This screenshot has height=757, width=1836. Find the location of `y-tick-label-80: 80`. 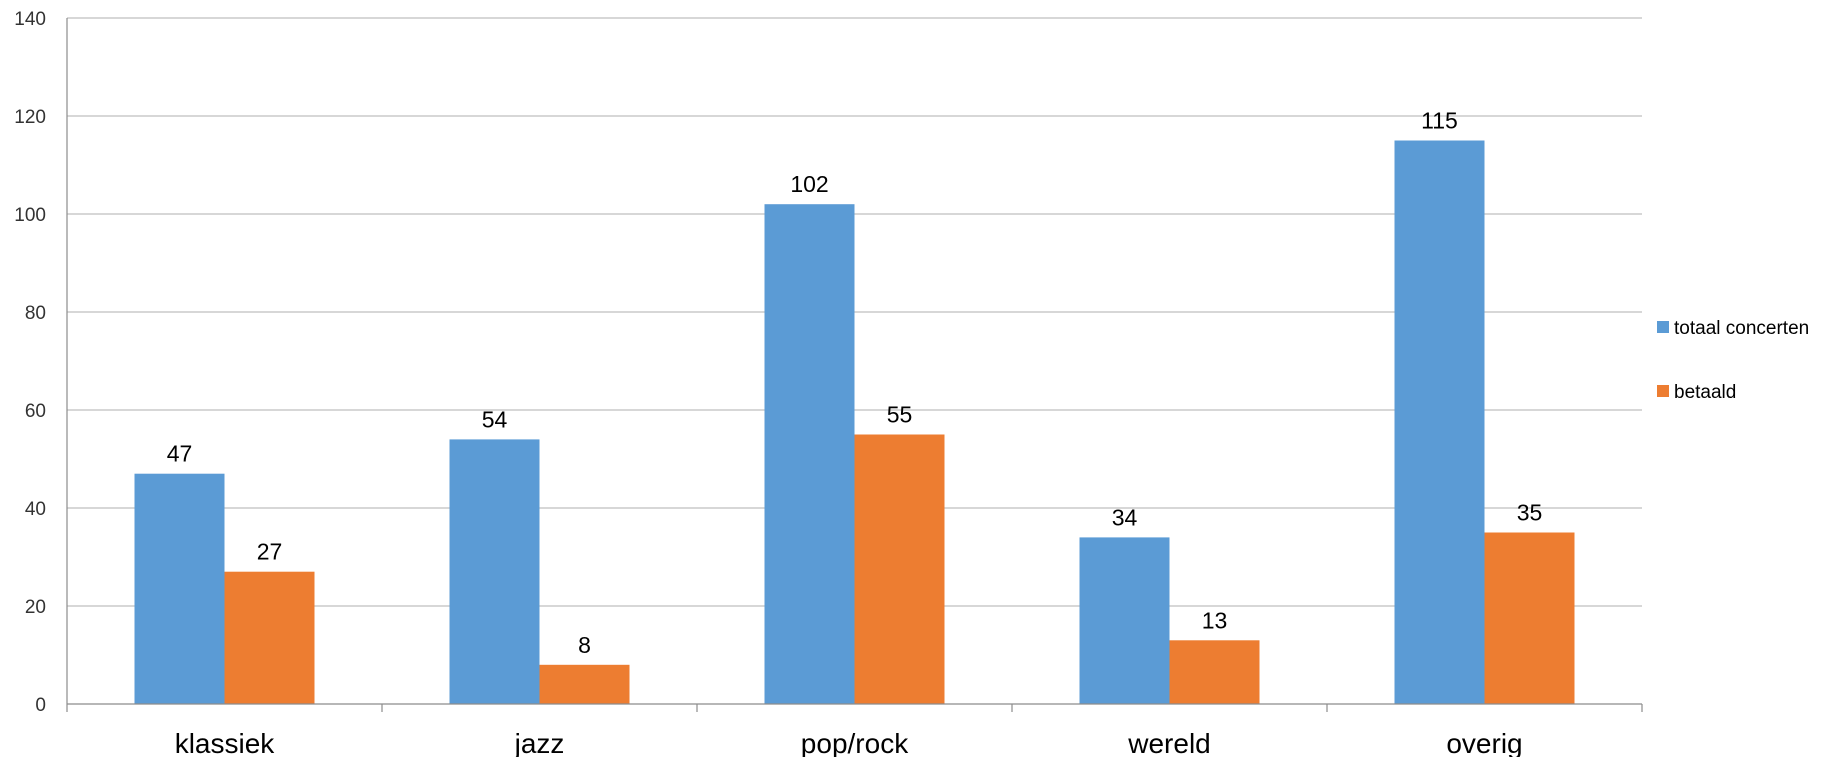

y-tick-label-80: 80 is located at coordinates (35, 313).